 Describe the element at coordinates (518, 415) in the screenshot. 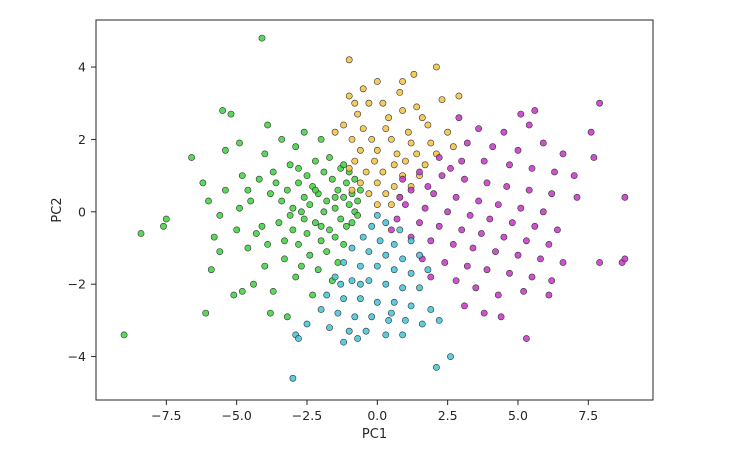

I see `x-tick-label: 5.0` at that location.